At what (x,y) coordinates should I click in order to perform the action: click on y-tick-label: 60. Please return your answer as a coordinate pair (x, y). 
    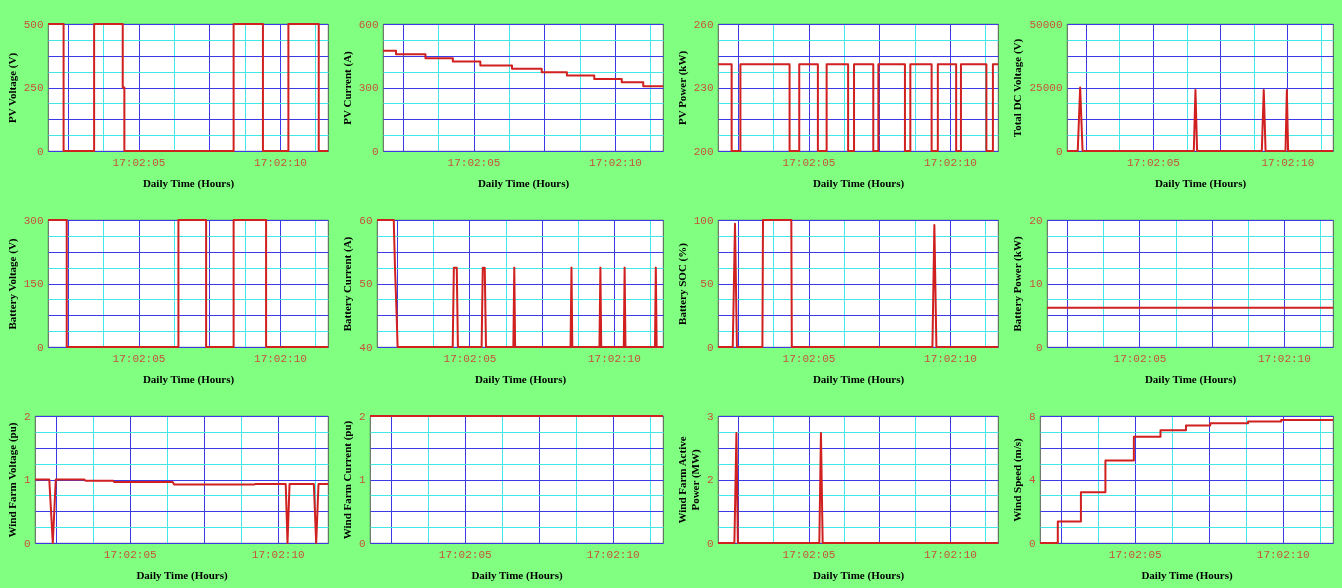
    Looking at the image, I should click on (366, 220).